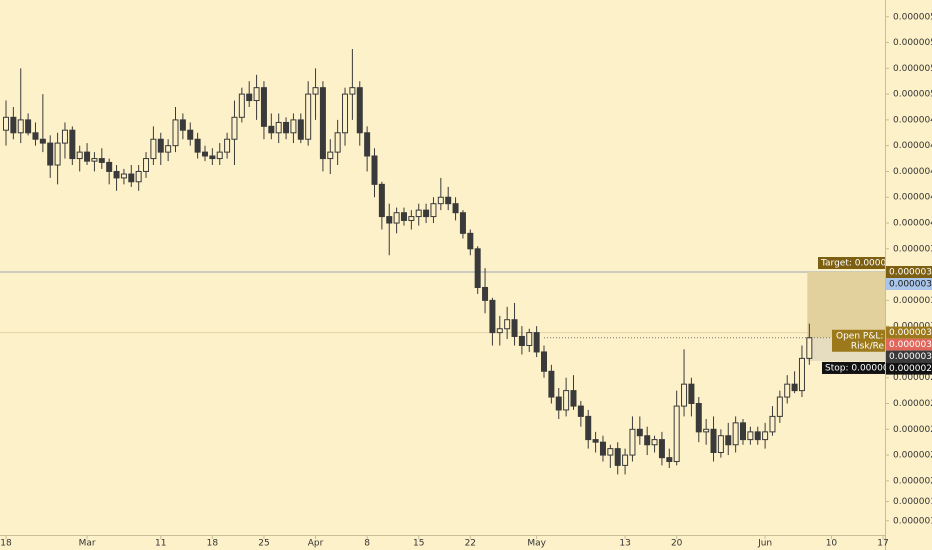 The width and height of the screenshot is (932, 550). I want to click on x-tick-label: 15, so click(418, 544).